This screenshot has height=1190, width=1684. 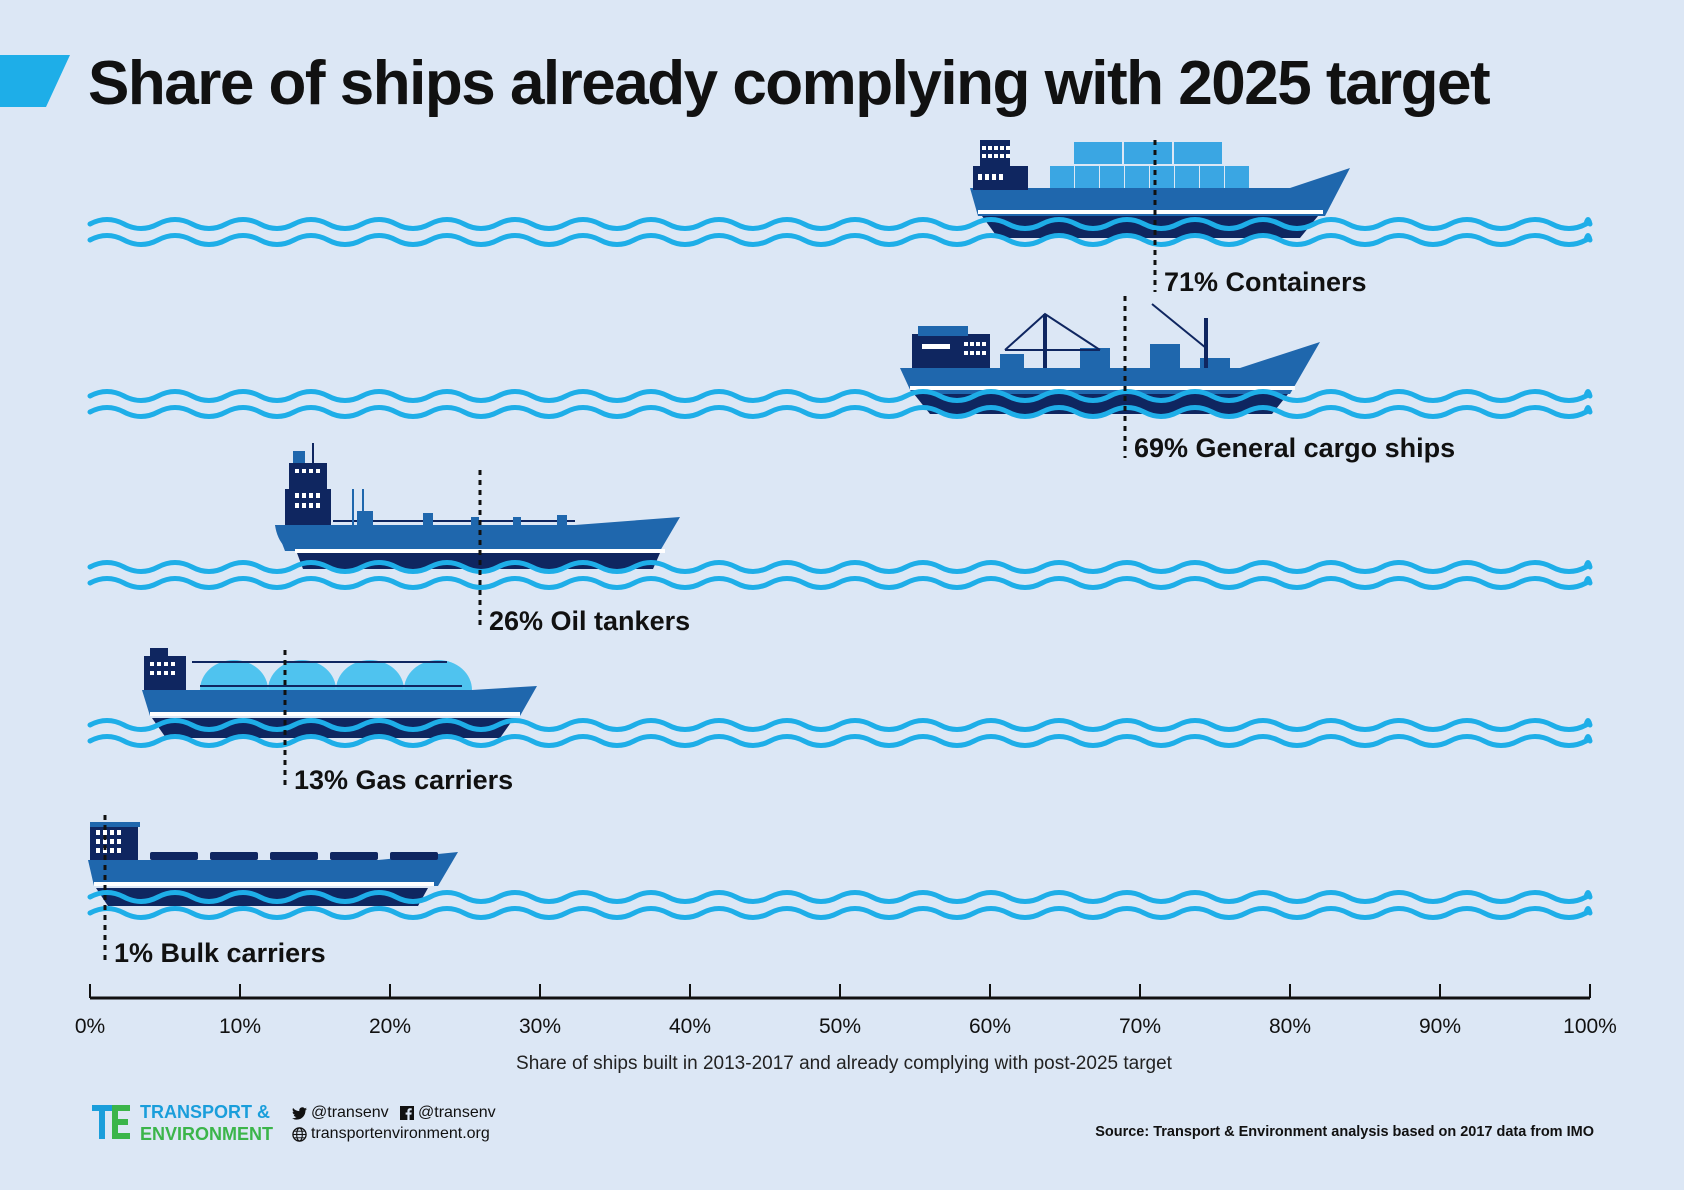 I want to click on website-link-text: transportenvironment.org, so click(x=400, y=1133).